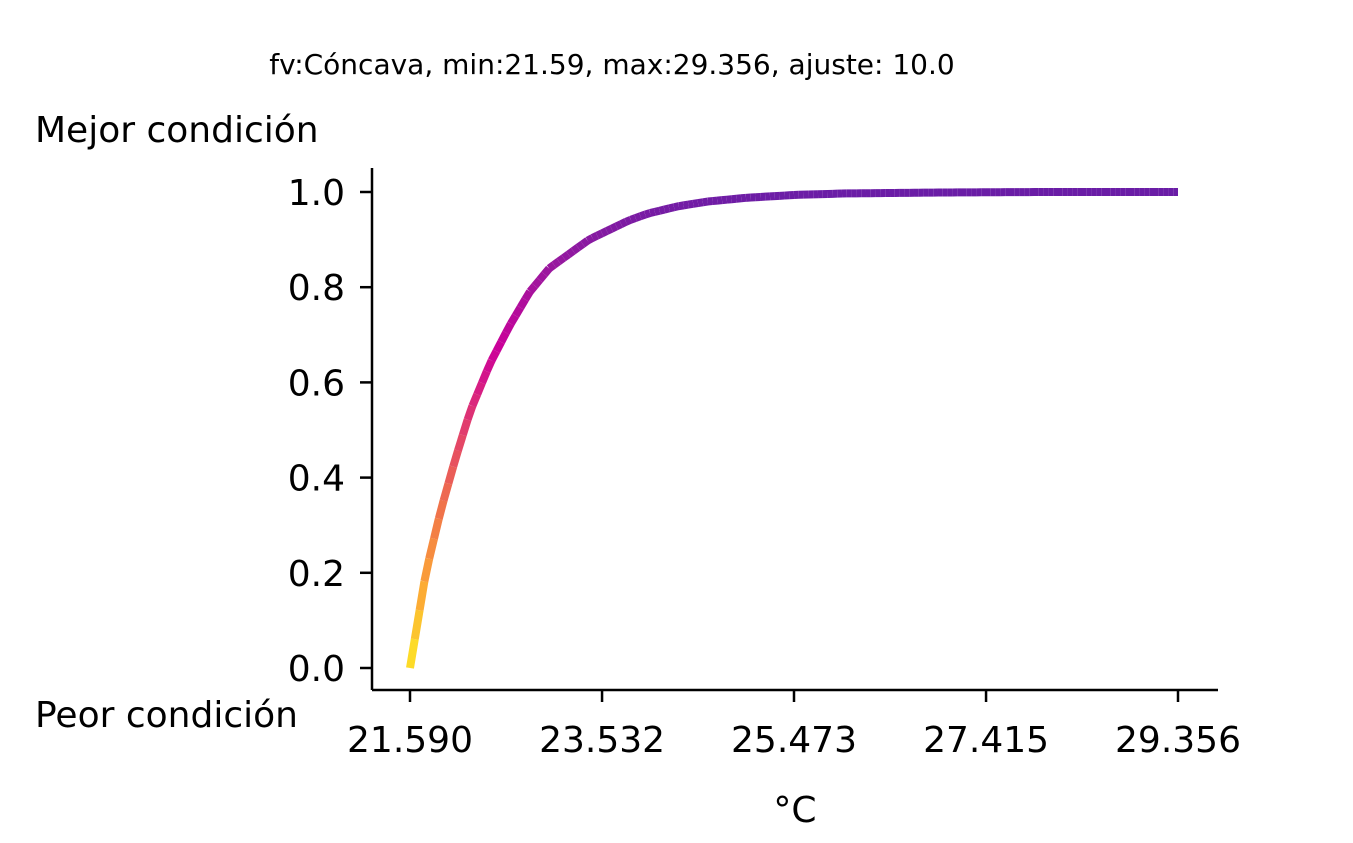 This screenshot has width=1353, height=843. Describe the element at coordinates (794, 810) in the screenshot. I see `x-axis-label: °C` at that location.